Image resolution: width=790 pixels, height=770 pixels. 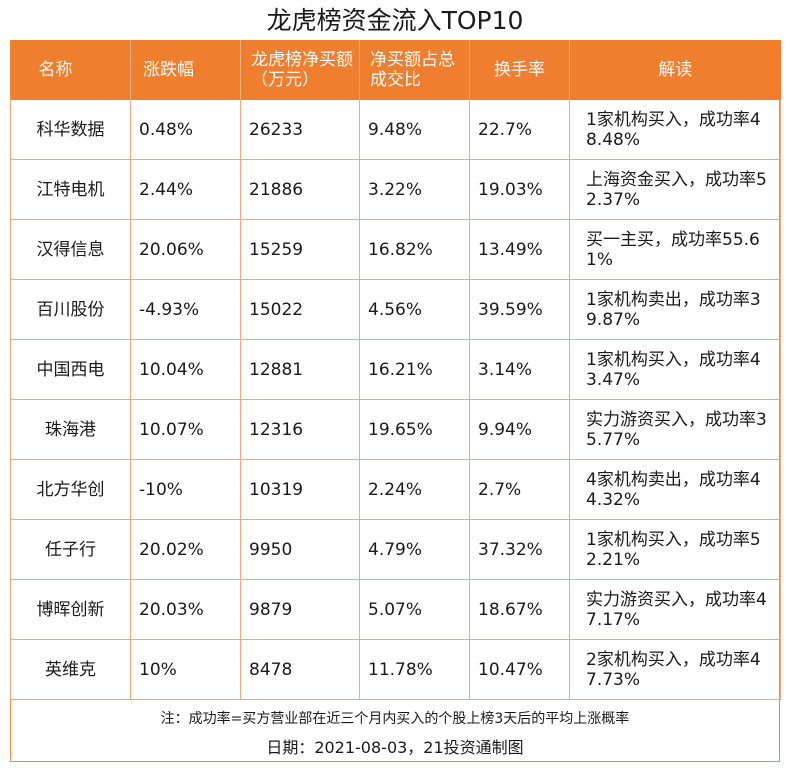 What do you see at coordinates (519, 130) in the screenshot?
I see `cell-turnover: 22.7%` at bounding box center [519, 130].